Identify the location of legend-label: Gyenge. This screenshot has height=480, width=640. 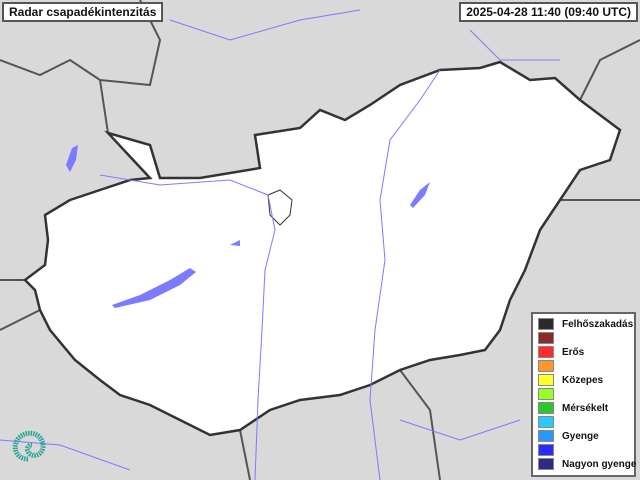
(580, 436).